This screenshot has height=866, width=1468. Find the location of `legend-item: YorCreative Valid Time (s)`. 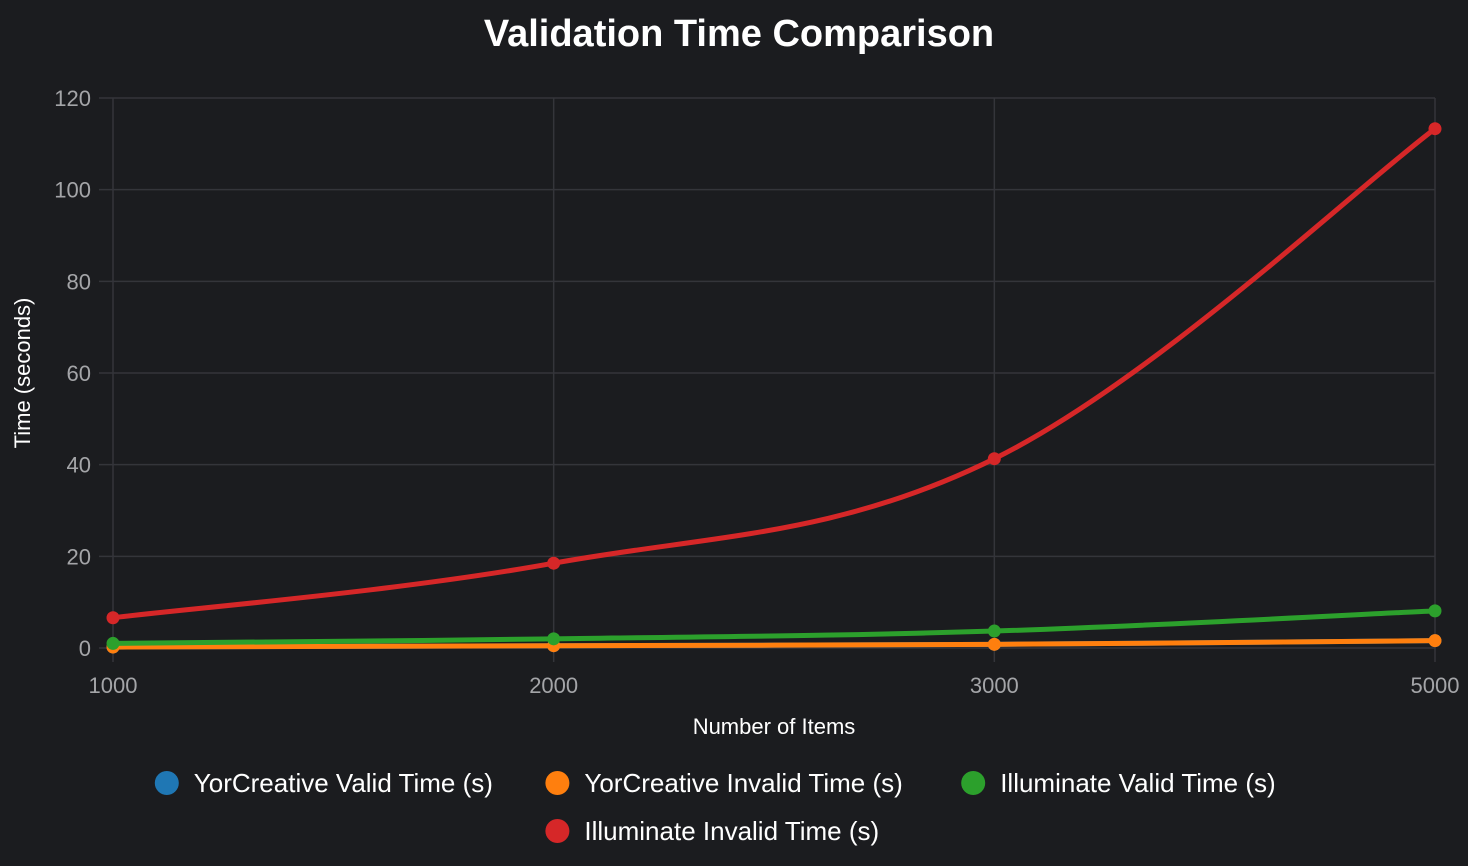

legend-item: YorCreative Valid Time (s) is located at coordinates (323, 783).